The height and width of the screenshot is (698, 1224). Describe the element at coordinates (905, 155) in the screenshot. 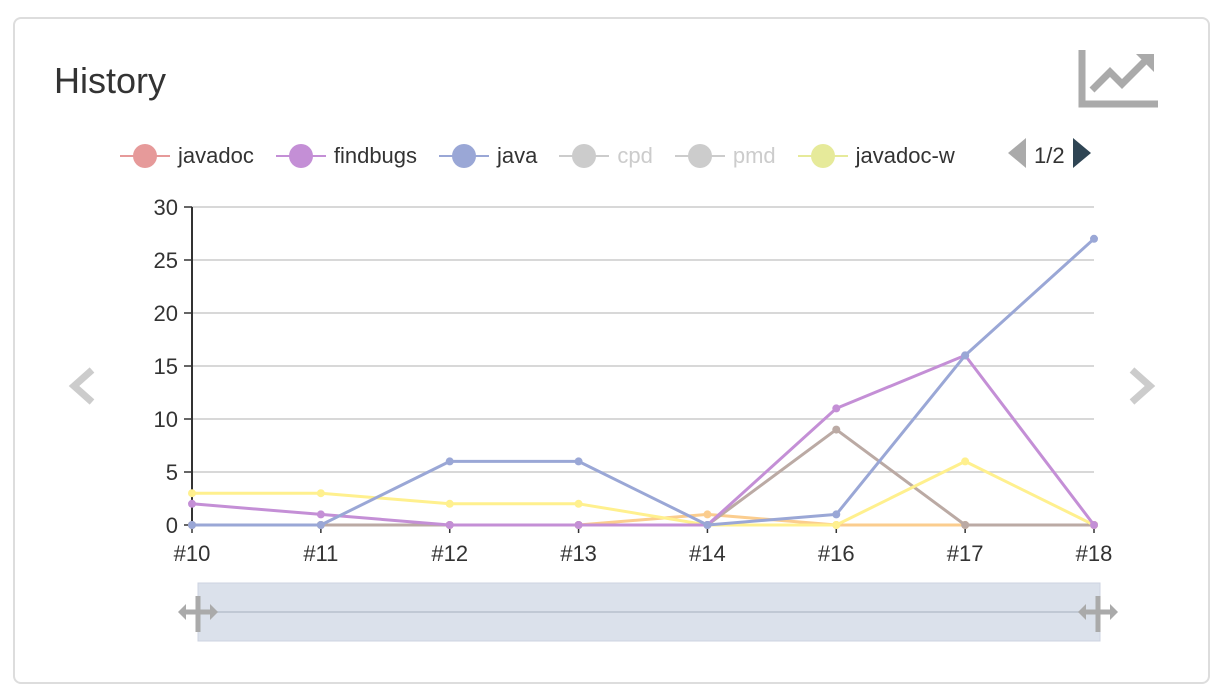

I see `legend-label: javadoc-w` at that location.